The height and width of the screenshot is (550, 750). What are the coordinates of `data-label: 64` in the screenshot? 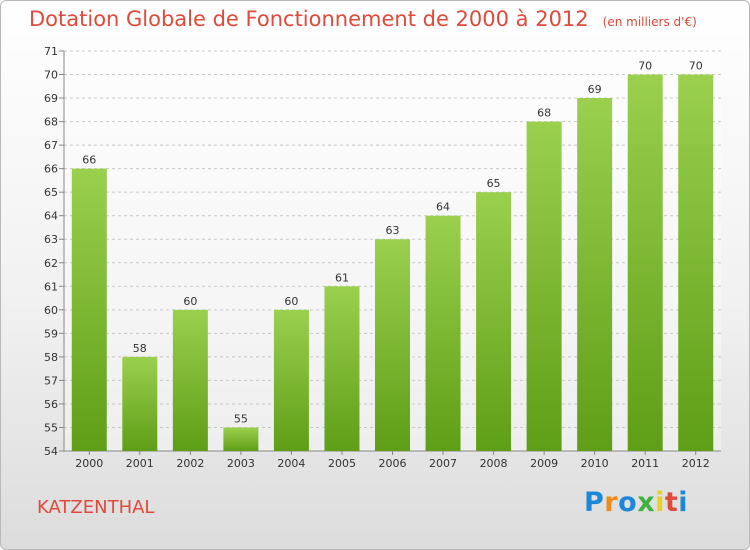 It's located at (443, 207).